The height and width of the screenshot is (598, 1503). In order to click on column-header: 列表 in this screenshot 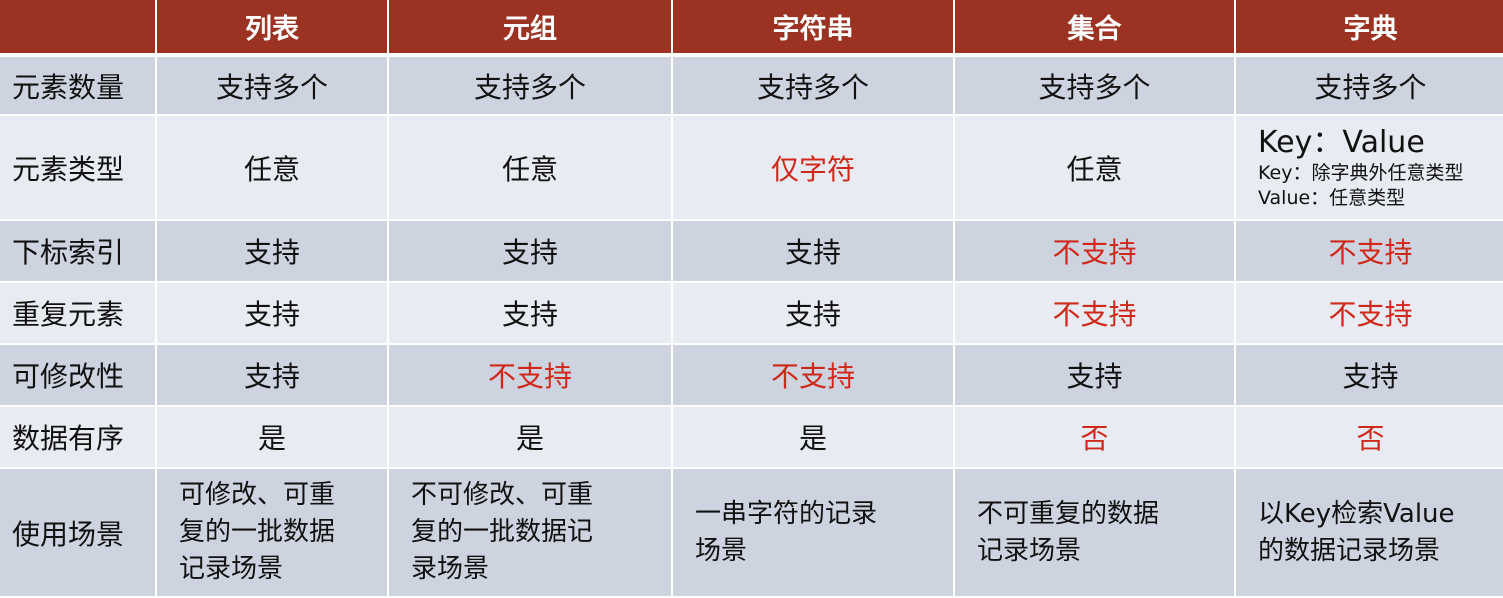, I will do `click(272, 26)`.